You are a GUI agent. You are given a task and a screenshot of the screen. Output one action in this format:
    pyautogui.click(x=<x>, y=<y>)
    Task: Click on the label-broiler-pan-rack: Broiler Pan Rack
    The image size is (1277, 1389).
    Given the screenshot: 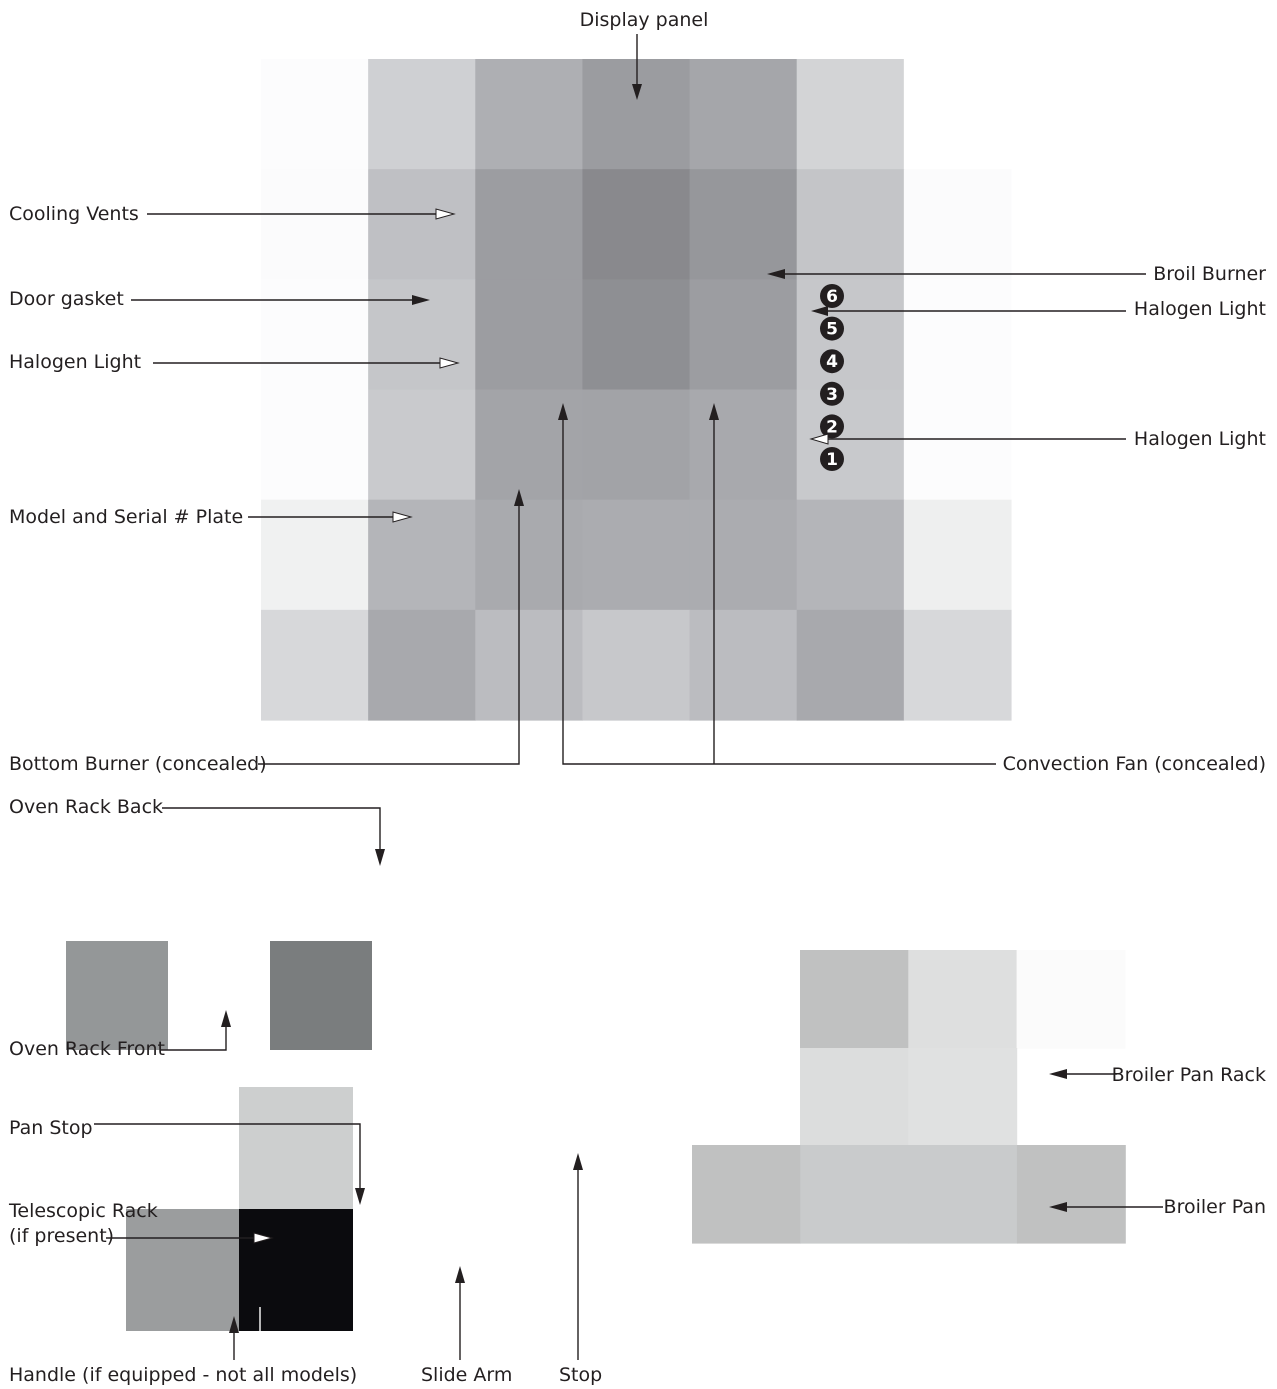 What is the action you would take?
    pyautogui.click(x=1189, y=1075)
    